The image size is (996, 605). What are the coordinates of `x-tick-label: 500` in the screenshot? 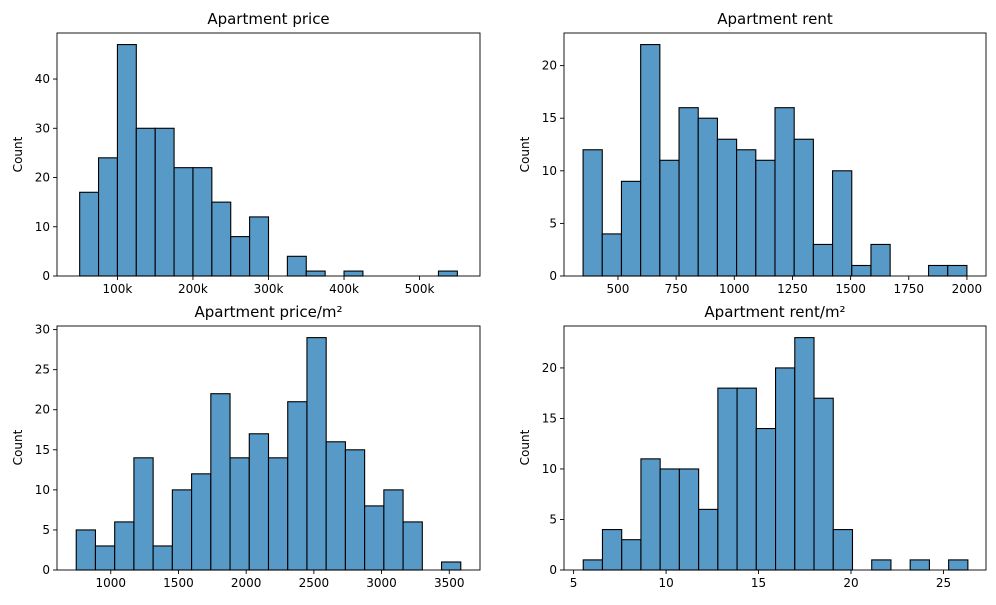 It's located at (618, 289).